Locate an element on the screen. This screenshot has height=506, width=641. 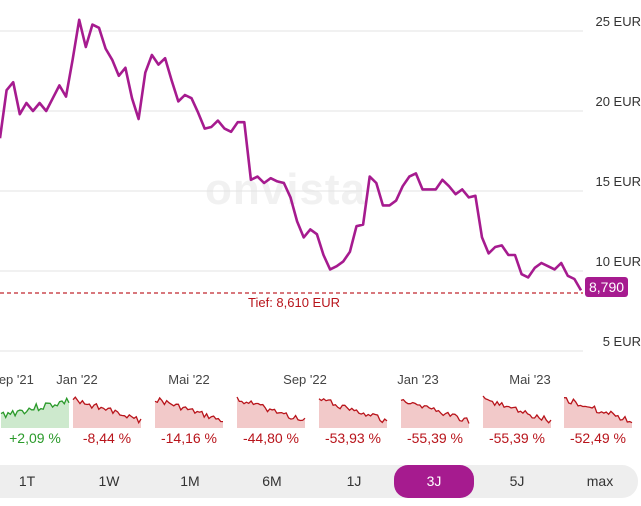
x-axis-label: Jan '23 is located at coordinates (418, 379).